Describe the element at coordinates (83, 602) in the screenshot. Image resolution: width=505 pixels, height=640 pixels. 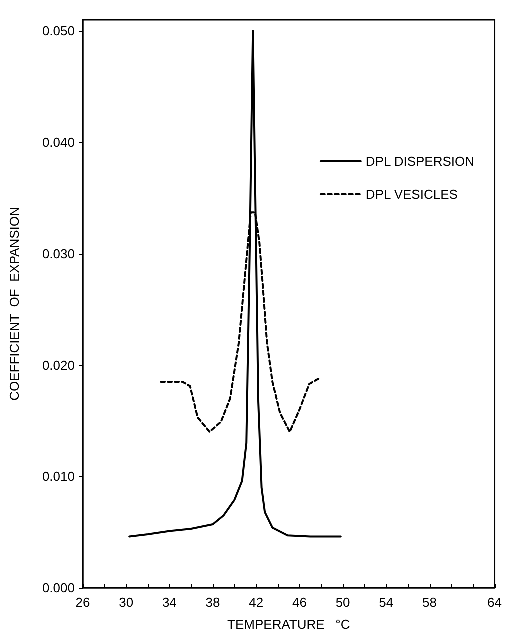
I see `x-tick-label: 26` at that location.